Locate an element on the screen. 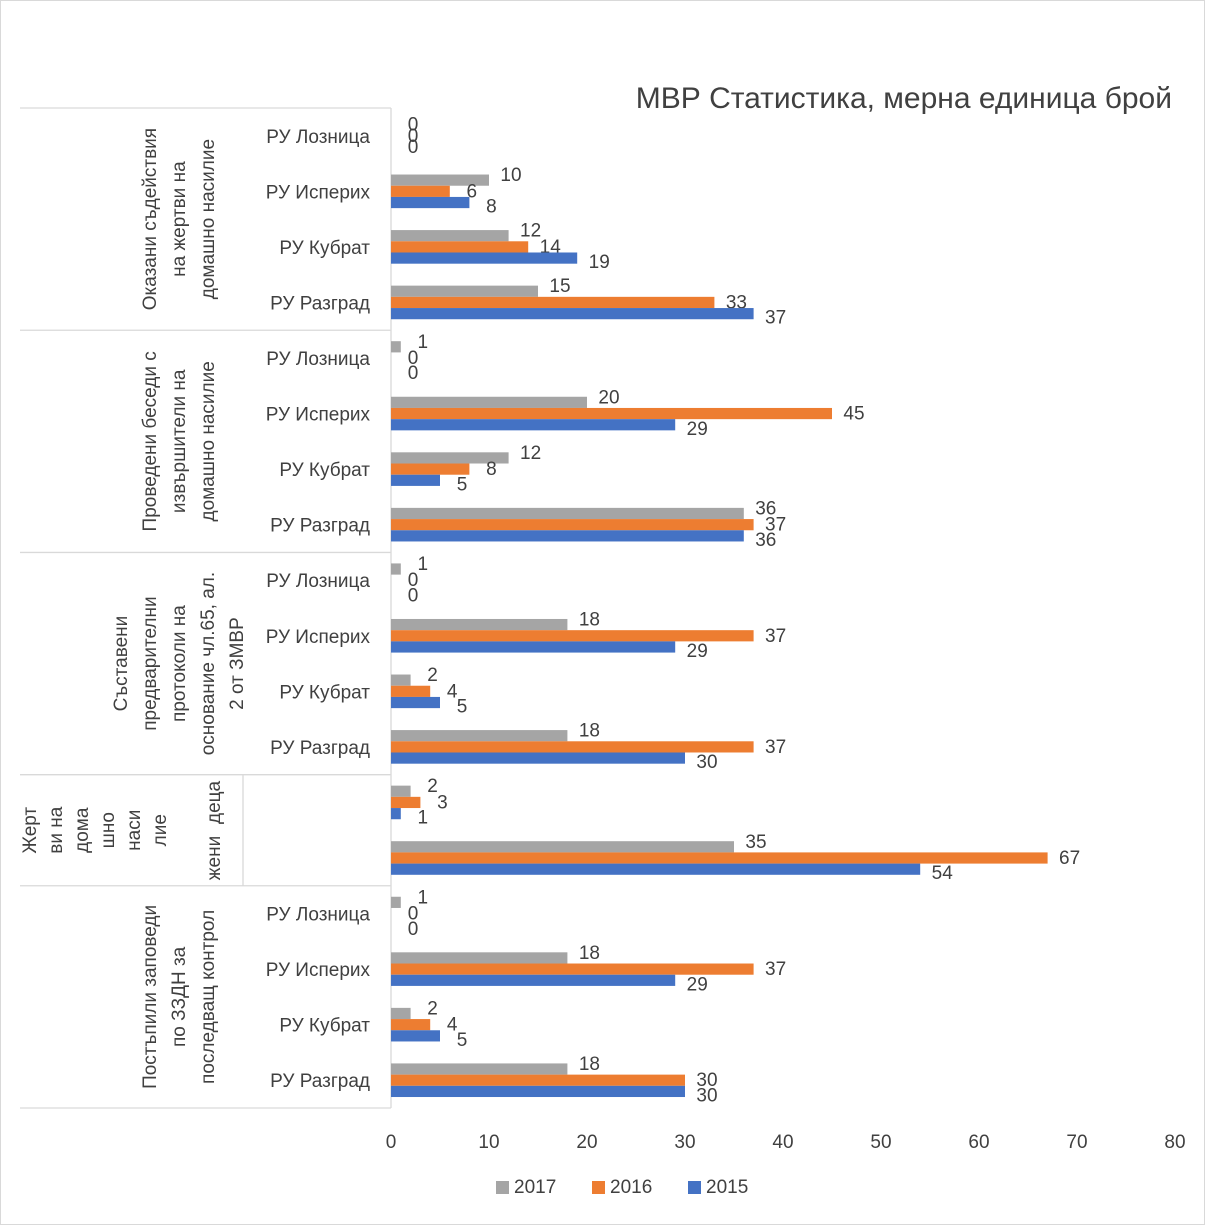 The image size is (1205, 1225). category-label: жени is located at coordinates (214, 858).